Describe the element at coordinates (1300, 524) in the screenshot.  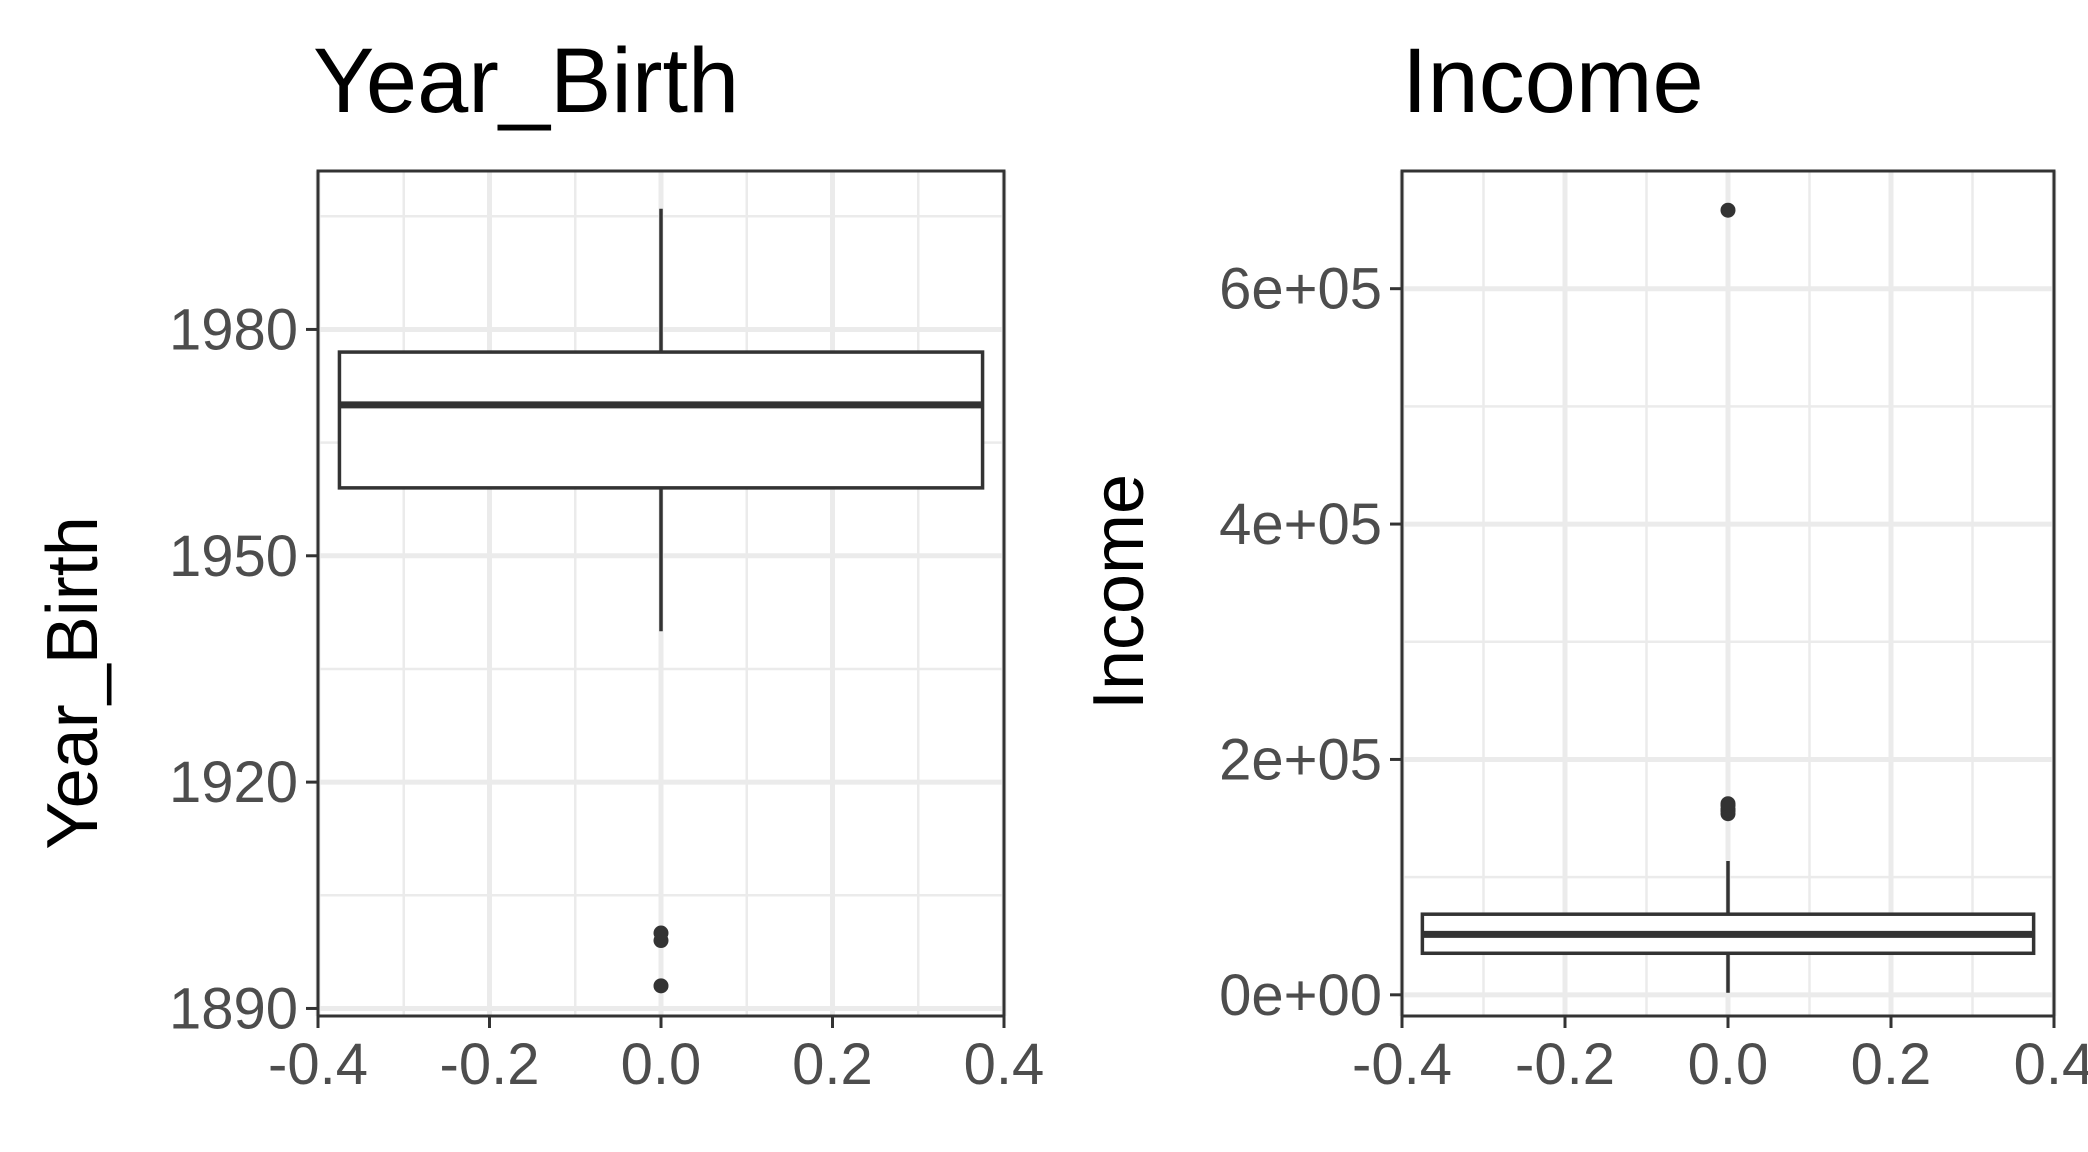
I see `y-tick-label: 4e+05` at that location.